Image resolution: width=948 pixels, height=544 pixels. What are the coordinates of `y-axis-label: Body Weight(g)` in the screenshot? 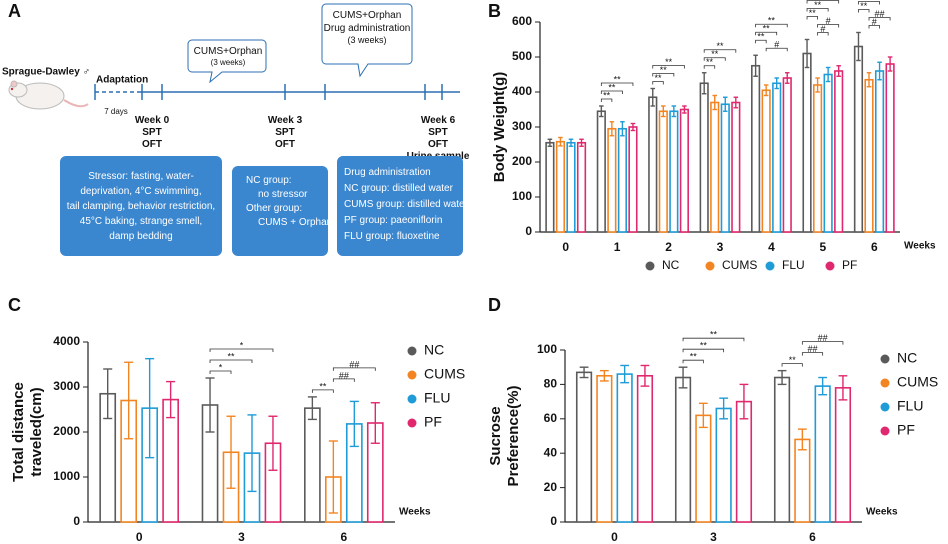 It's located at (499, 127).